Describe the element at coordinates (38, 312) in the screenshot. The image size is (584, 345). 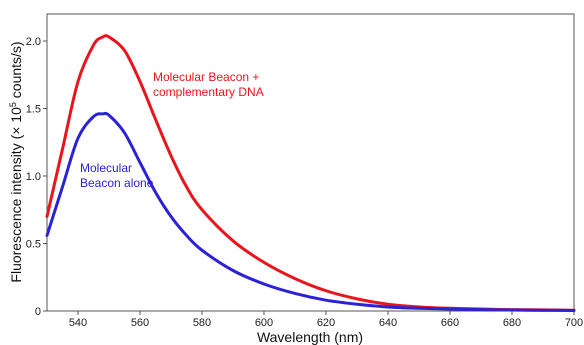
I see `y-tick-label: 0` at that location.